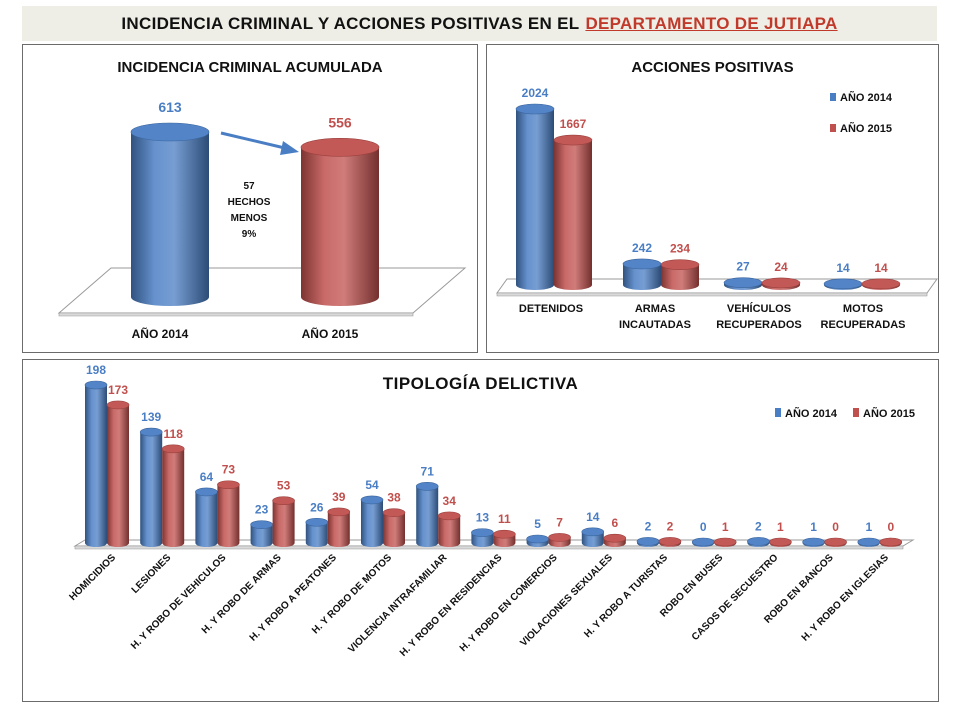 Image resolution: width=960 pixels, height=720 pixels. I want to click on category-label: VIOLACIONES SEXUALES, so click(566, 600).